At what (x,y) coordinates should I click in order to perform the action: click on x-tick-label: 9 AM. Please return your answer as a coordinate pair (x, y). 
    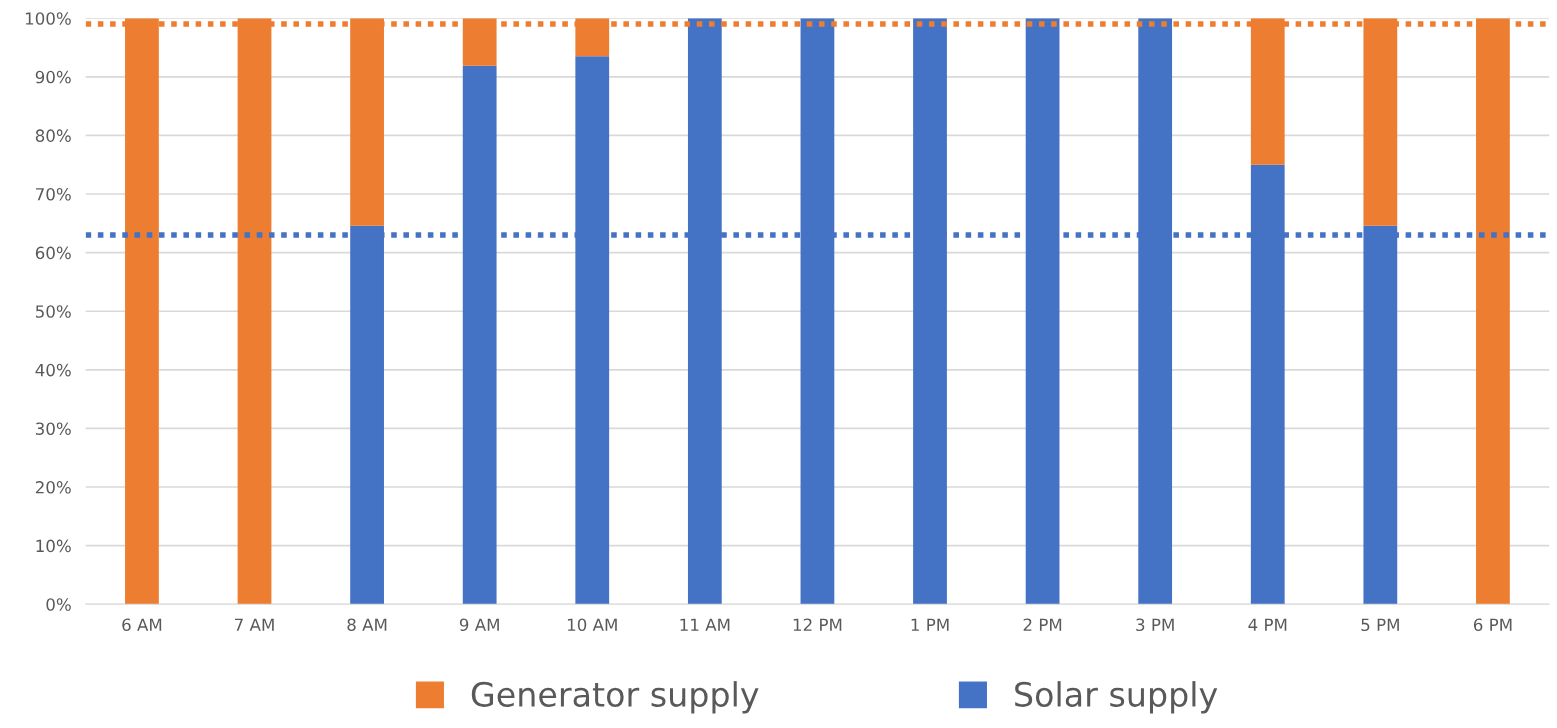
    Looking at the image, I should click on (479, 625).